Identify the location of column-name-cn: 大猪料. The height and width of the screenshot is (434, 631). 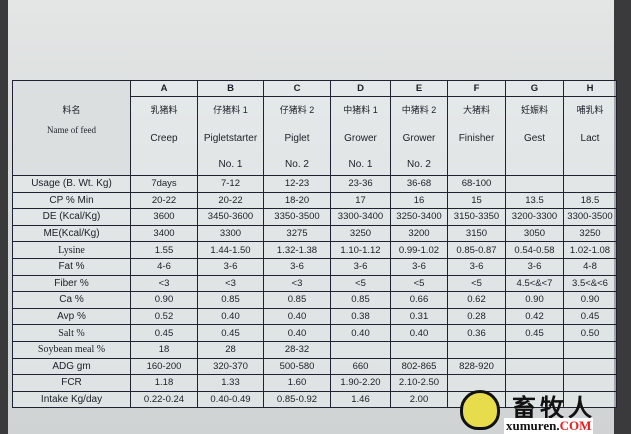
(476, 110).